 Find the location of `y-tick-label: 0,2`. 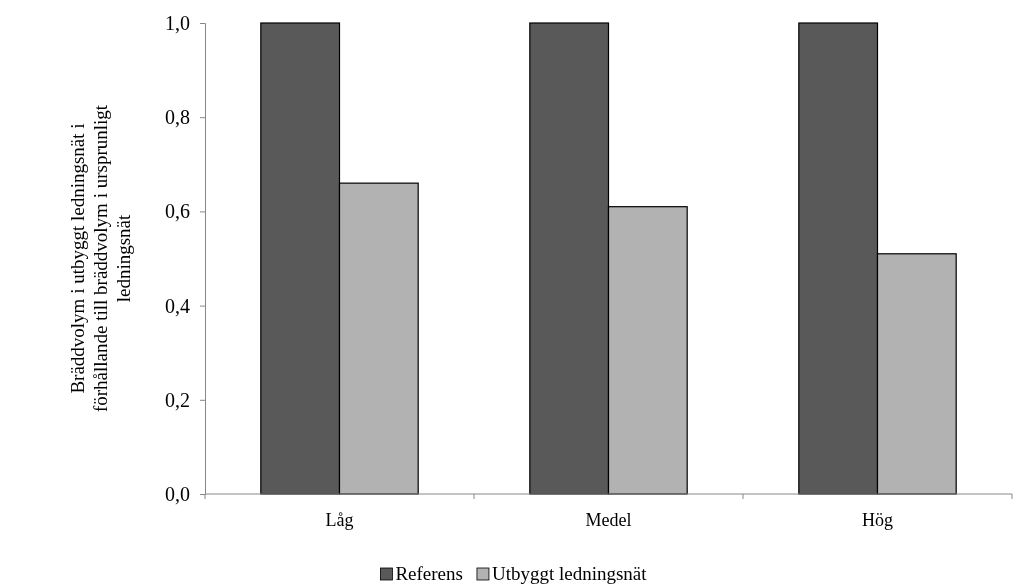

y-tick-label: 0,2 is located at coordinates (177, 399).